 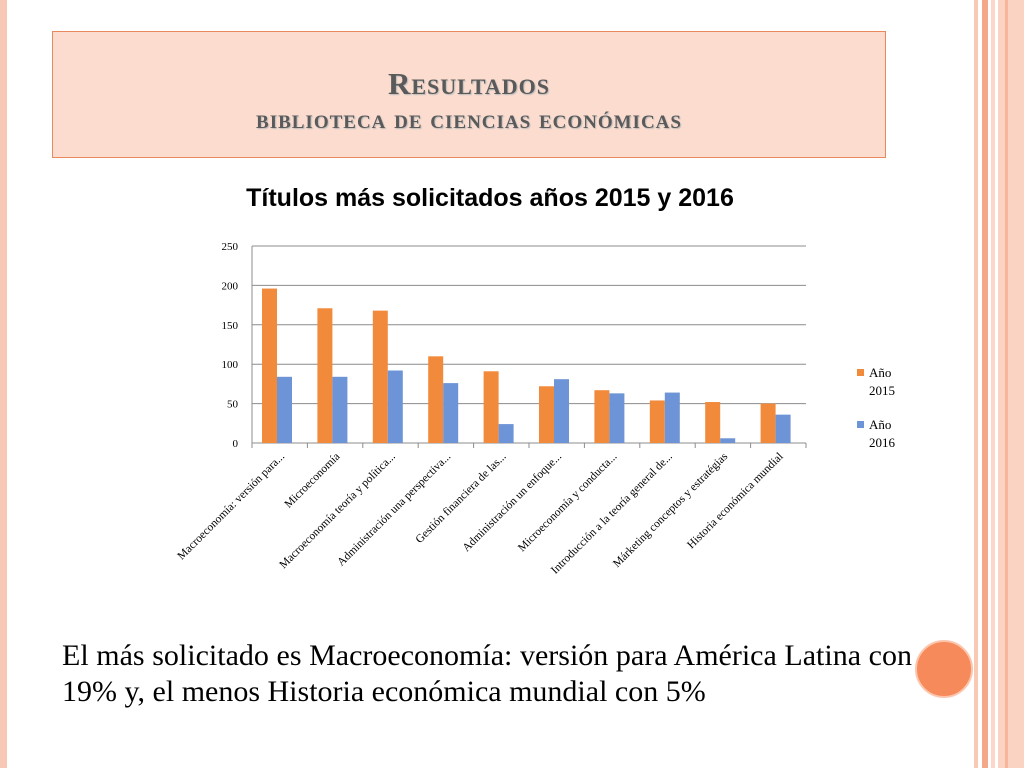 What do you see at coordinates (233, 405) in the screenshot?
I see `y-tick-label: 50` at bounding box center [233, 405].